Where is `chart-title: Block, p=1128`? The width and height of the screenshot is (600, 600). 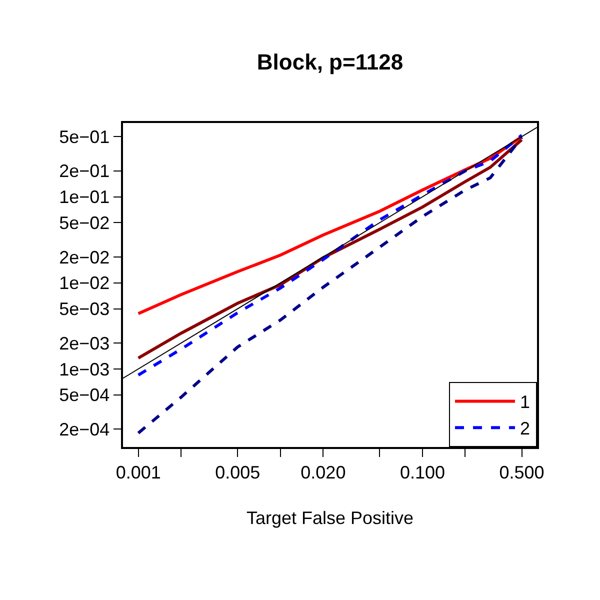
chart-title: Block, p=1128 is located at coordinates (330, 61).